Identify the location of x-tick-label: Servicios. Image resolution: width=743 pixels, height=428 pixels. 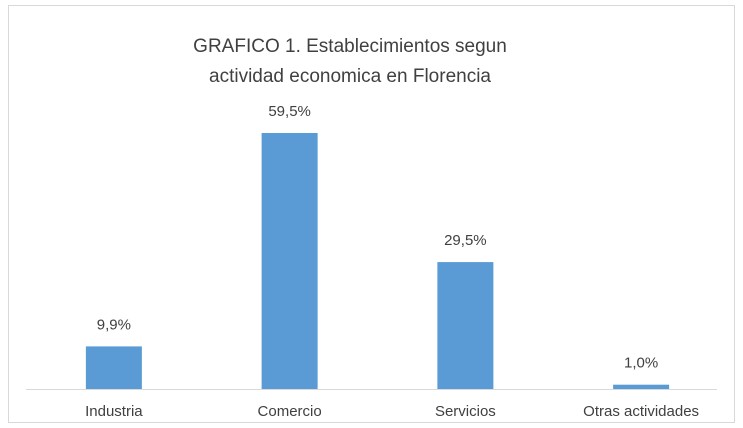
(465, 411).